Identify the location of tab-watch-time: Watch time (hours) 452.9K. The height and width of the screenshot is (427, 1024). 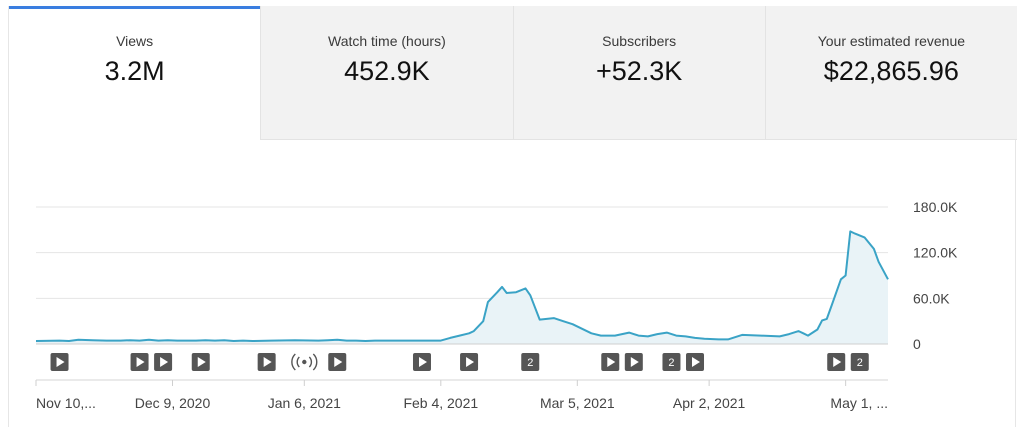
(386, 73).